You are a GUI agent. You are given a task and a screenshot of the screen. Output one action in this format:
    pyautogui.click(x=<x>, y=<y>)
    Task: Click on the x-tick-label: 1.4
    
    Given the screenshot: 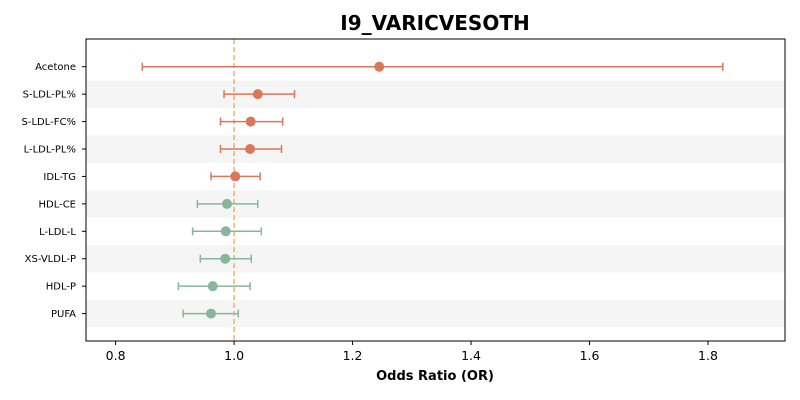 What is the action you would take?
    pyautogui.click(x=471, y=355)
    